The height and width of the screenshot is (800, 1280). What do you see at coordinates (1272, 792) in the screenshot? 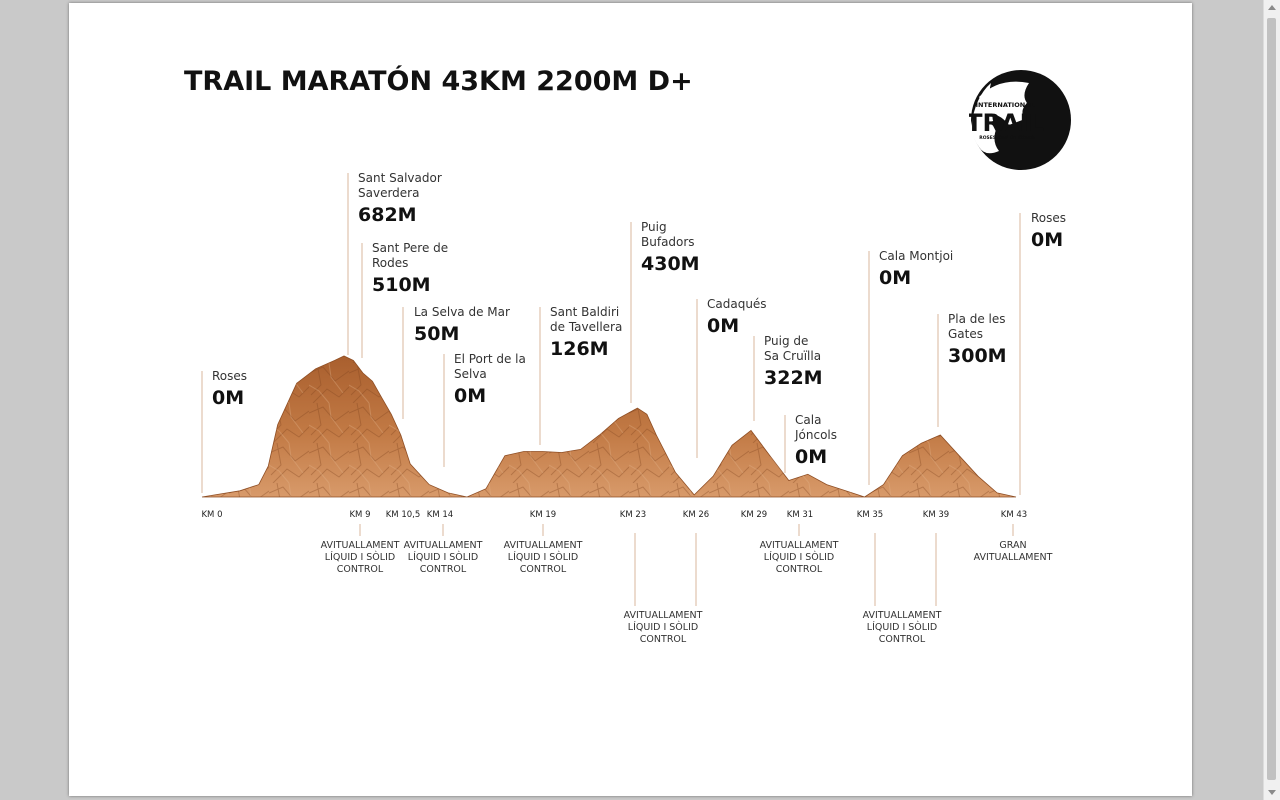
I see `scroll-down-button` at bounding box center [1272, 792].